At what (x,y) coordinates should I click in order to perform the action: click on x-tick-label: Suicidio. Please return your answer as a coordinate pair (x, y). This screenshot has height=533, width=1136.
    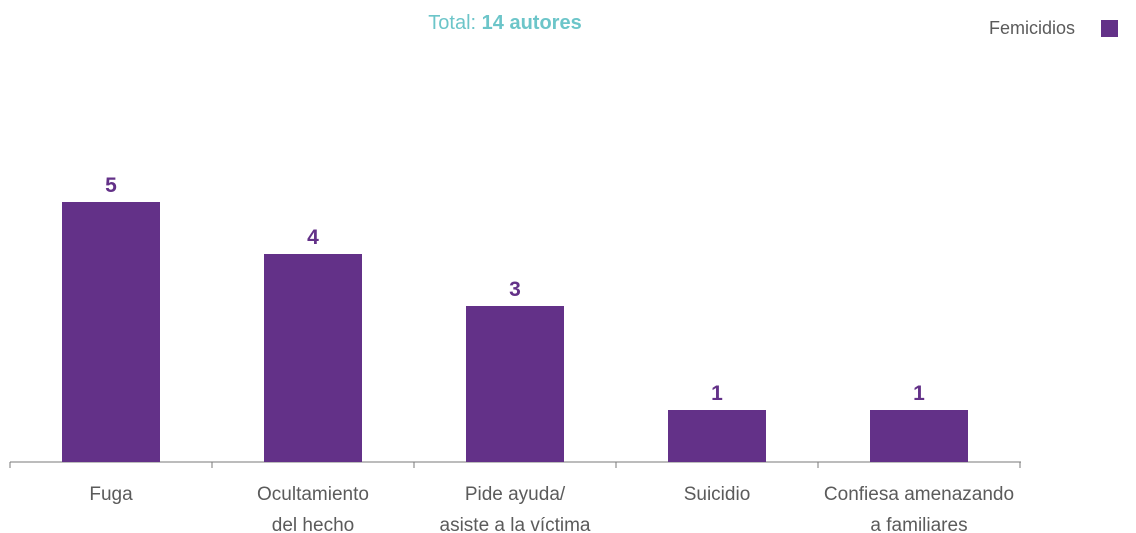
    Looking at the image, I should click on (717, 494).